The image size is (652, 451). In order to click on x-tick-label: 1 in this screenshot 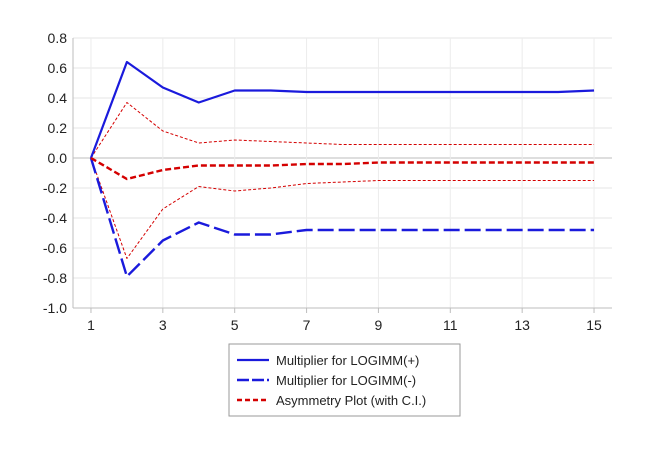, I will do `click(91, 325)`.